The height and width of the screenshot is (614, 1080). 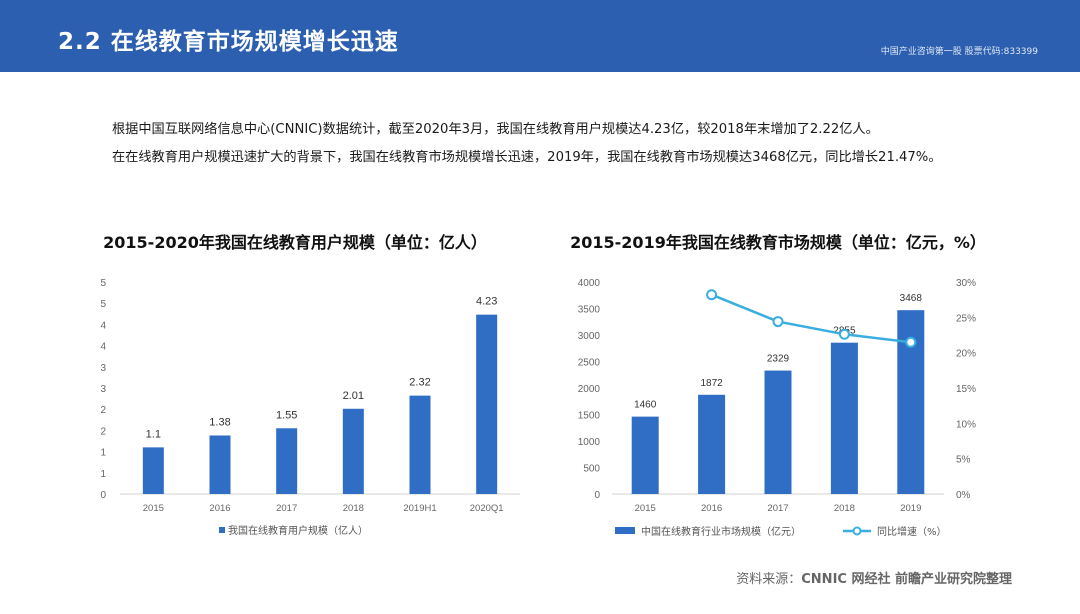 What do you see at coordinates (963, 495) in the screenshot?
I see `chart2-y-right-tick-label: 0%` at bounding box center [963, 495].